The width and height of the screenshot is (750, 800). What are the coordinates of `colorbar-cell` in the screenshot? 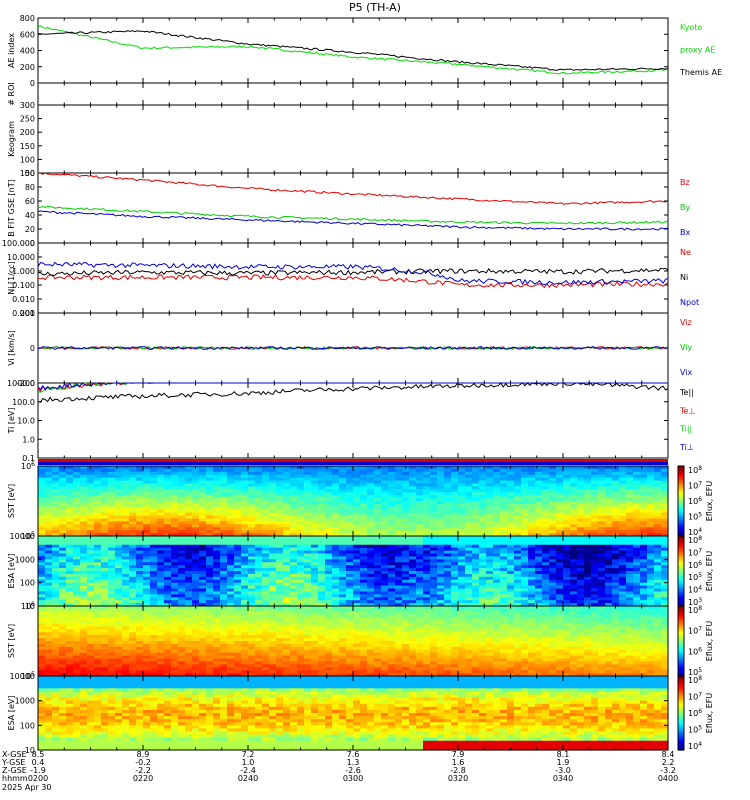 It's located at (681, 476).